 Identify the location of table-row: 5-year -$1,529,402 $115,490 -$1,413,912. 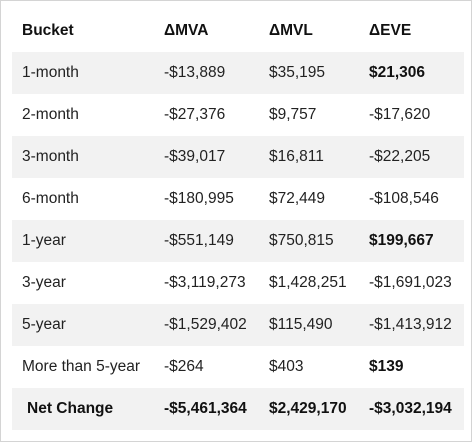
(238, 325).